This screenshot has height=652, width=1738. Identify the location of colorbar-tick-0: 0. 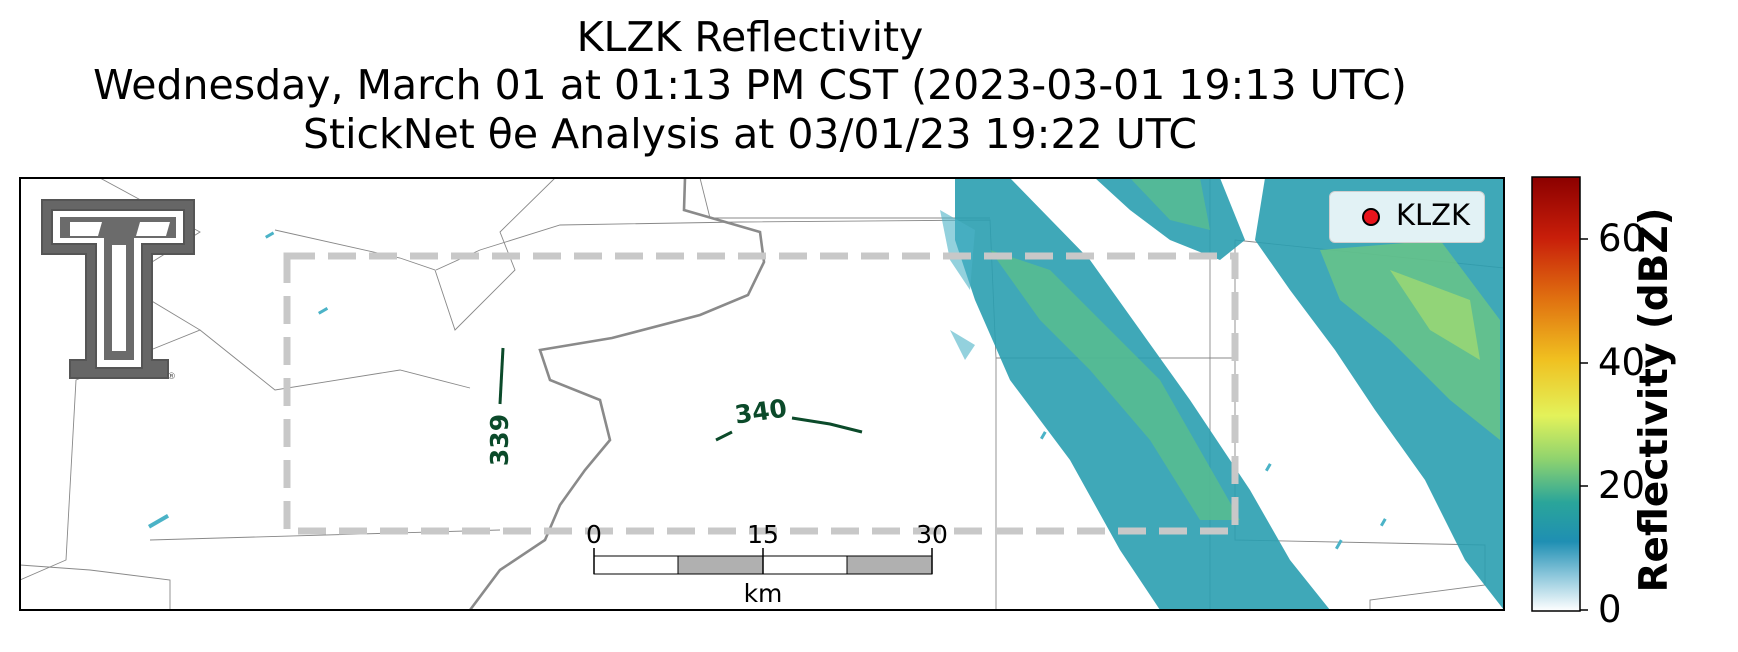
(1610, 609).